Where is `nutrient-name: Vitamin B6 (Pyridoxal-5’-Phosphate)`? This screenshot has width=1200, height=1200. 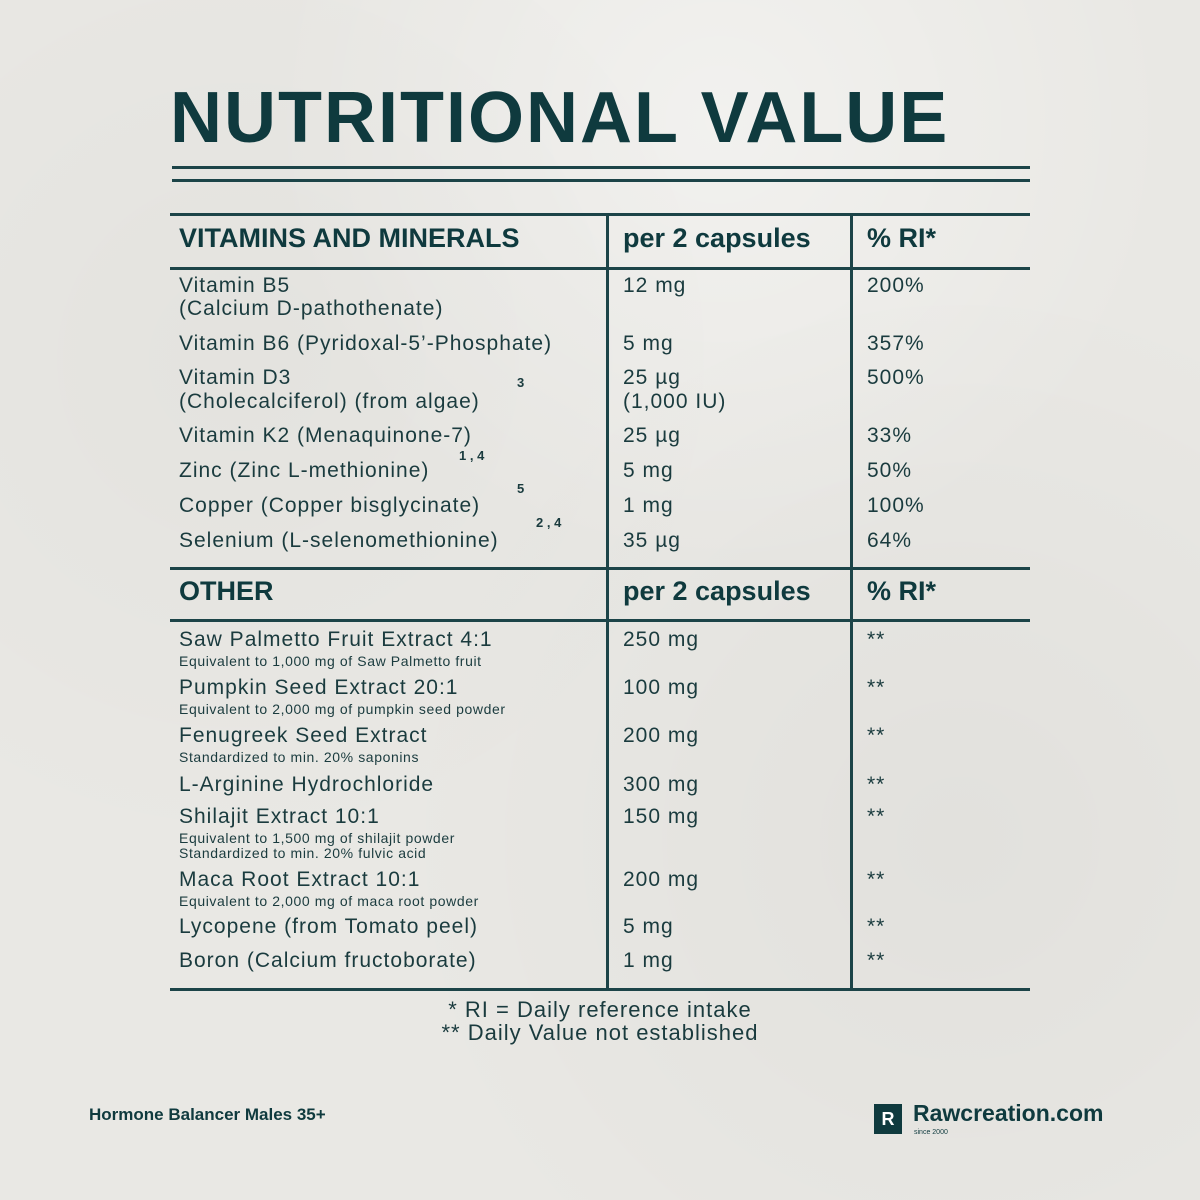
nutrient-name: Vitamin B6 (Pyridoxal-5’-Phosphate) is located at coordinates (366, 343).